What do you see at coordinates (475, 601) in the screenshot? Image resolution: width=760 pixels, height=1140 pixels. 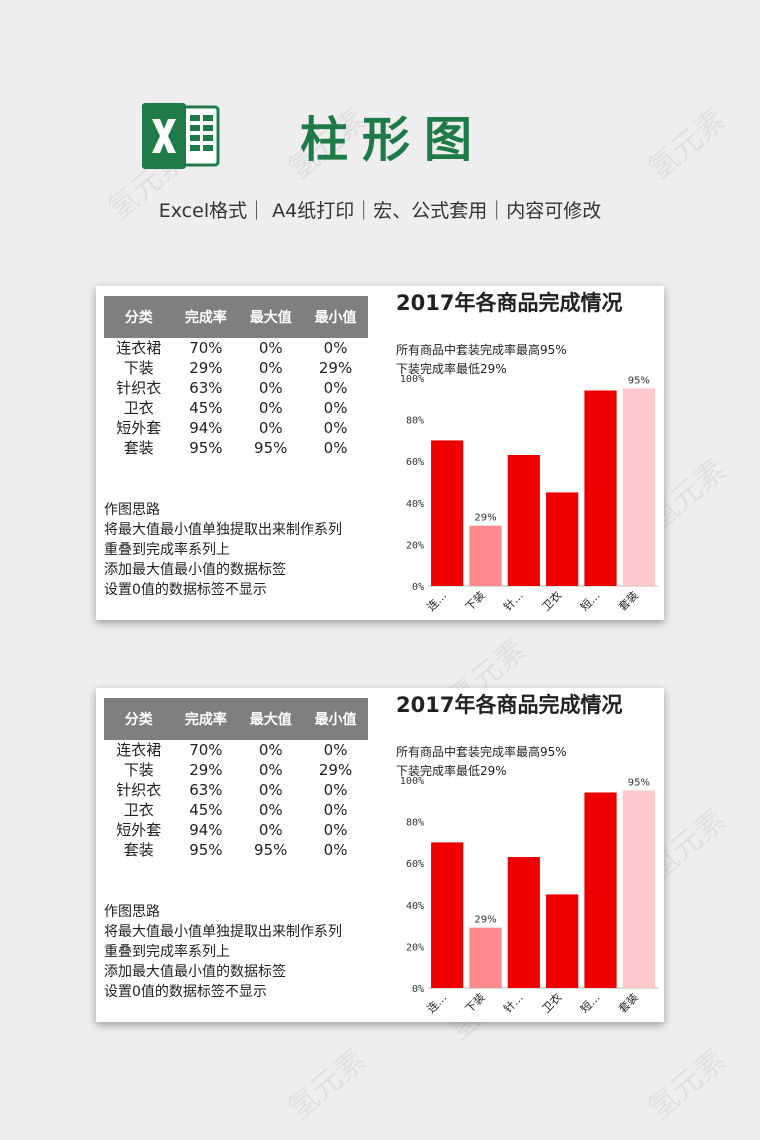 I see `x-tick-label: 下装` at bounding box center [475, 601].